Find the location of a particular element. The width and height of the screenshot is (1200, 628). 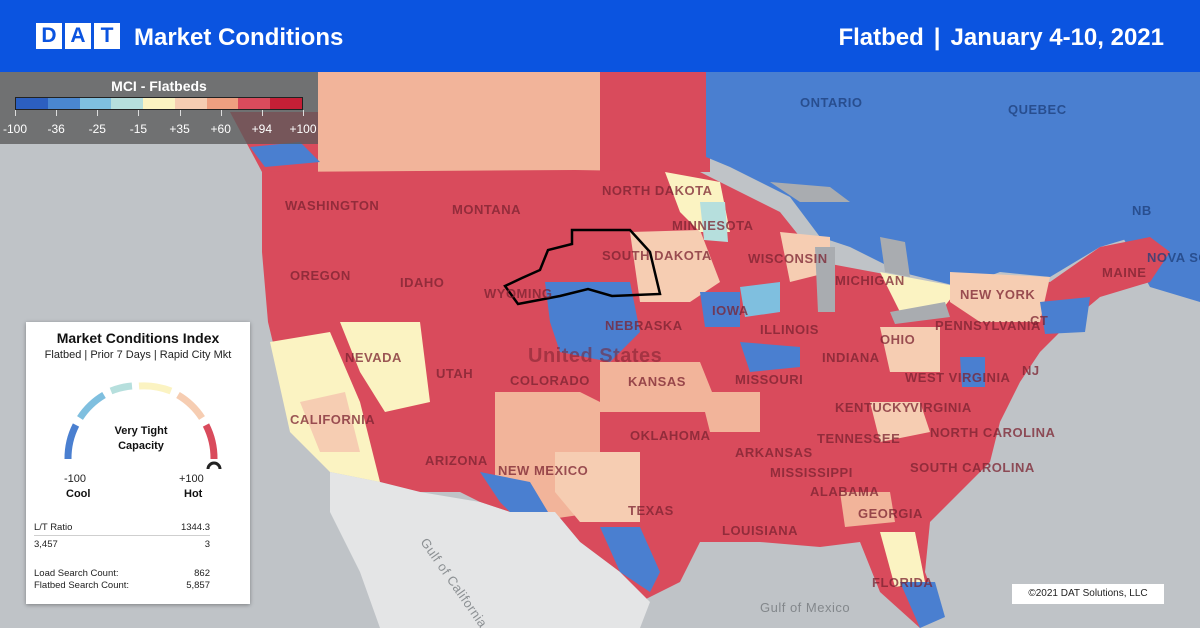

load-search-value: 862 is located at coordinates (202, 573).